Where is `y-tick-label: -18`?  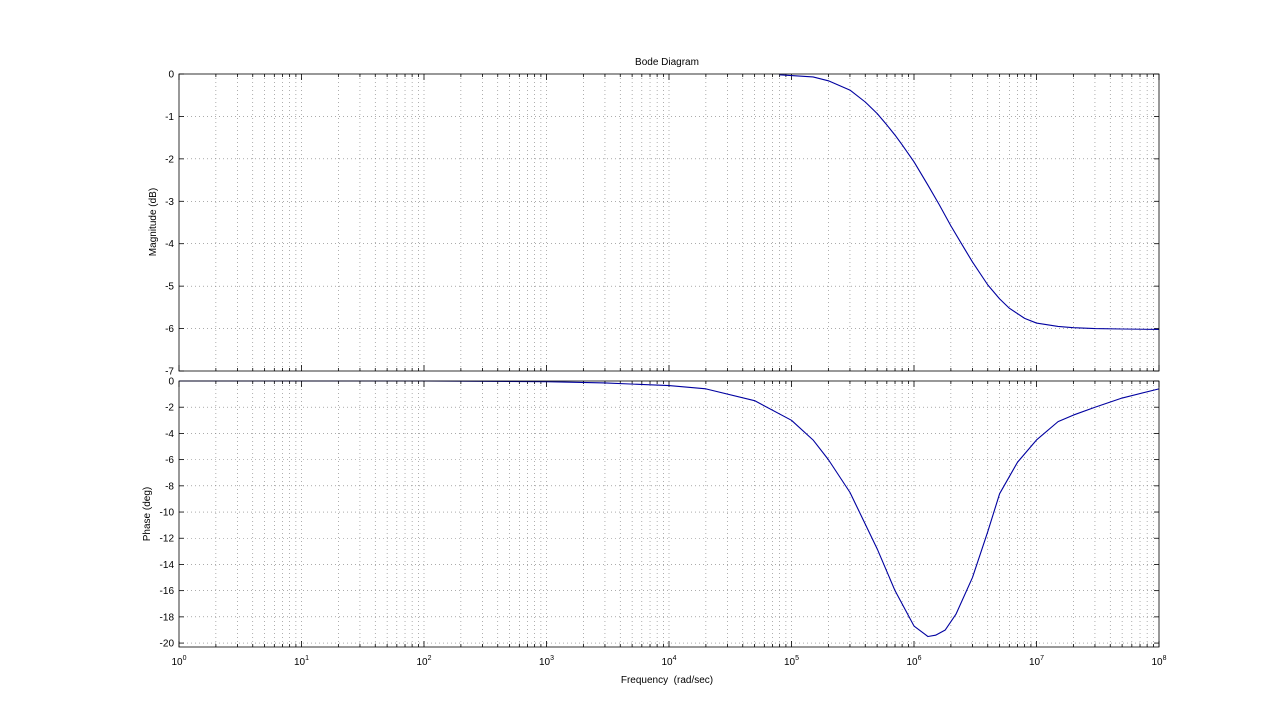
y-tick-label: -18 is located at coordinates (167, 617).